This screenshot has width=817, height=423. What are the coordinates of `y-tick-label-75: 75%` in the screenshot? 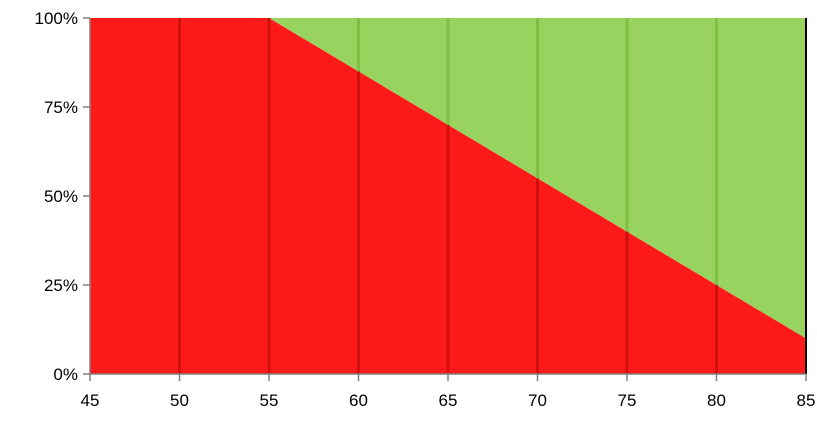 It's located at (61, 107).